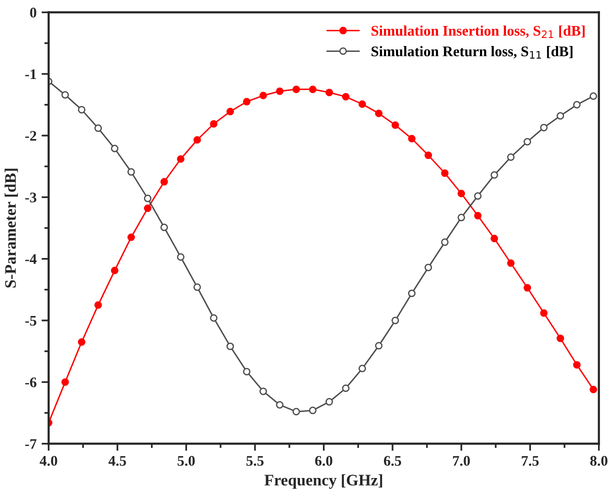 The height and width of the screenshot is (493, 608). What do you see at coordinates (393, 461) in the screenshot?
I see `x-tick-label: 6.5` at bounding box center [393, 461].